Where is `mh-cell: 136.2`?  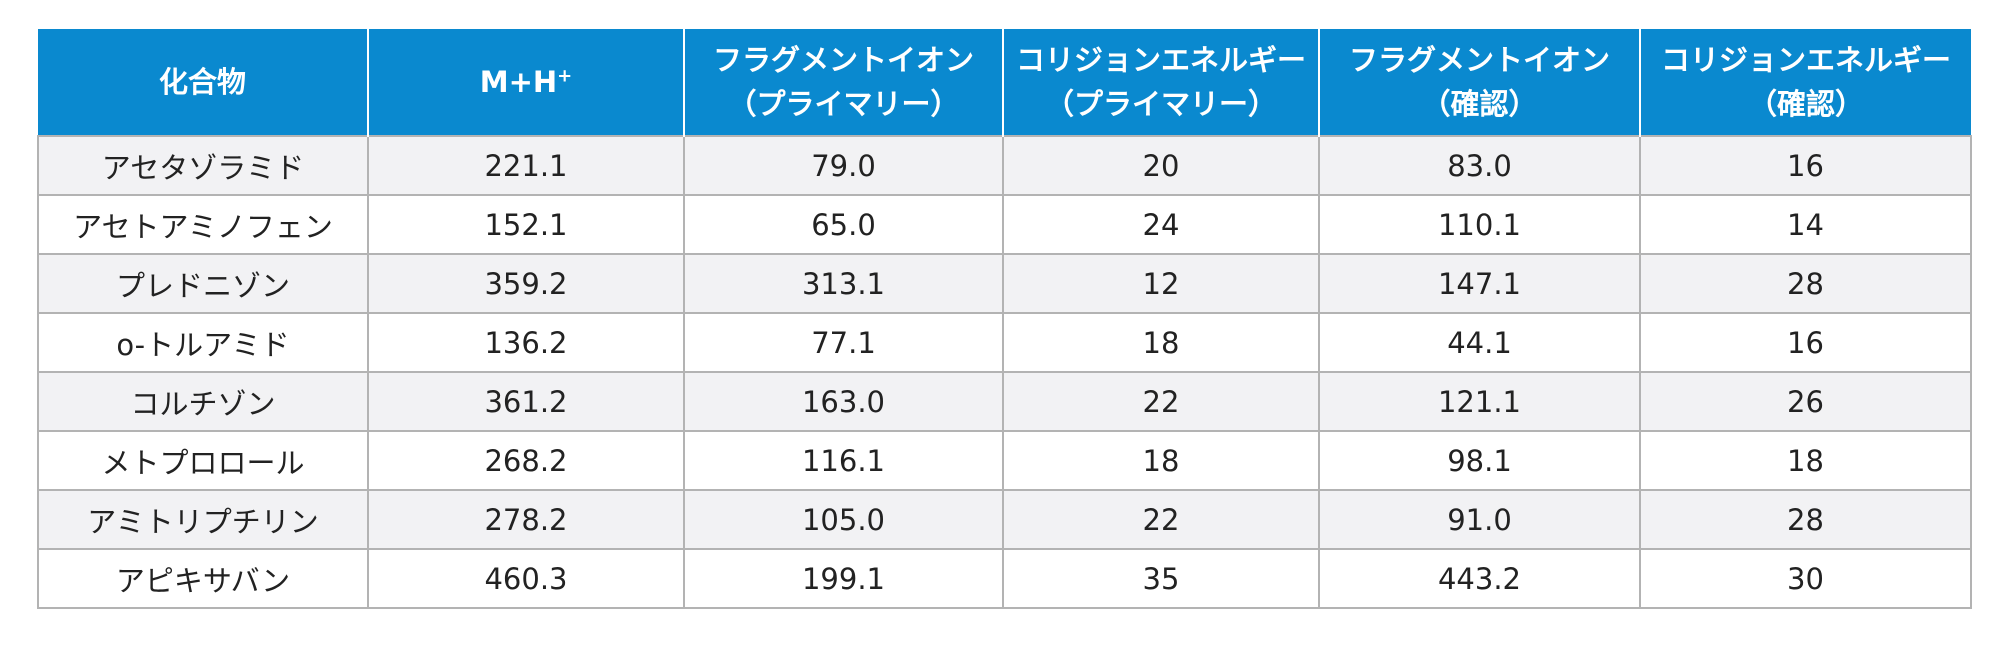 mh-cell: 136.2 is located at coordinates (526, 342).